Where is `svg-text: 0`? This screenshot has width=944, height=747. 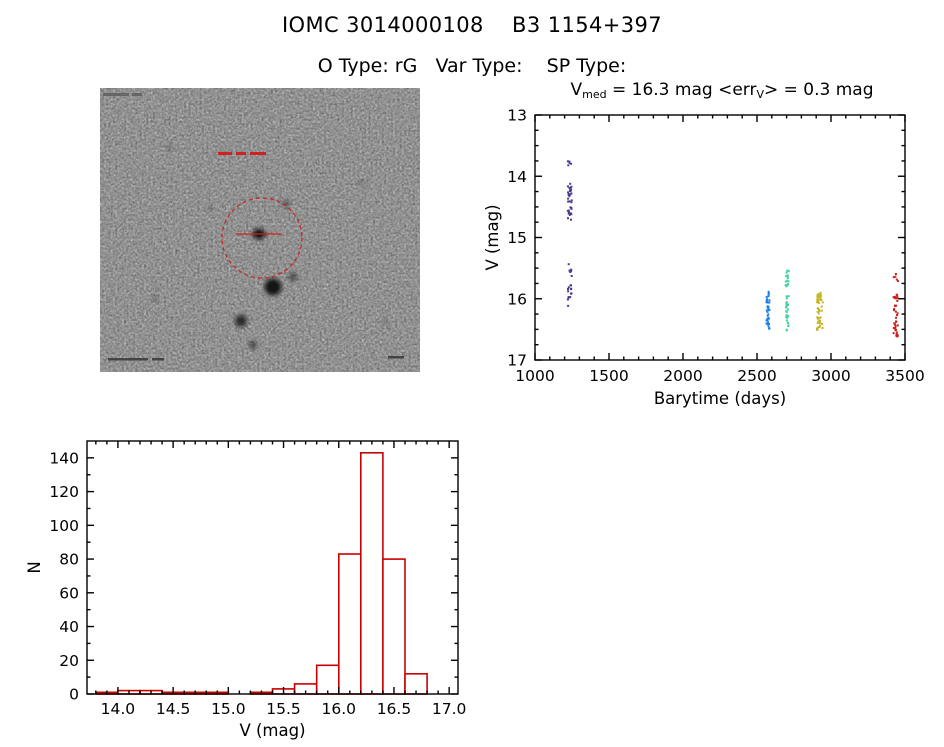 svg-text: 0 is located at coordinates (74, 695).